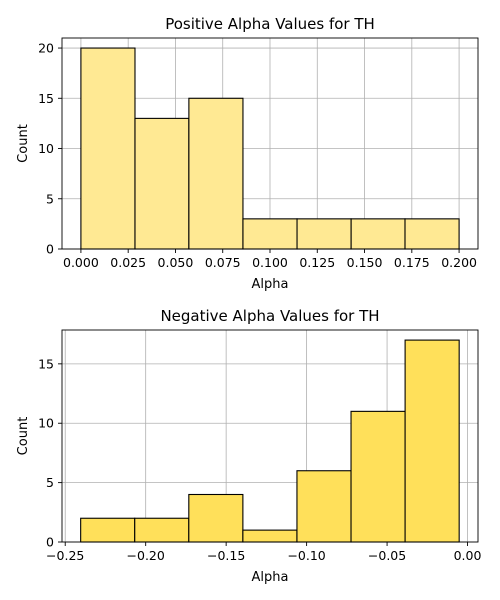  I want to click on top-xtick-label: 0.025, so click(128, 262).